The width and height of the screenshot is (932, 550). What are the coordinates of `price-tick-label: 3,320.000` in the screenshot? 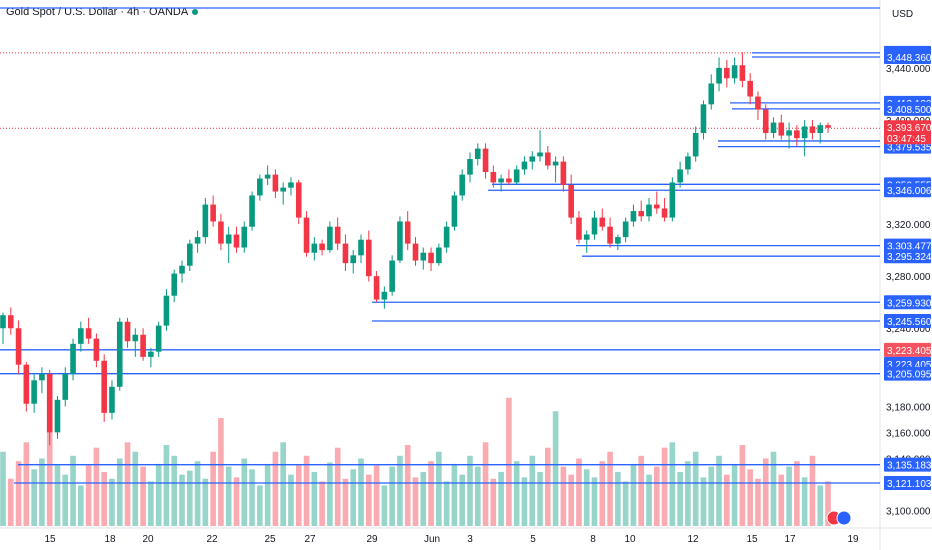 It's located at (908, 225).